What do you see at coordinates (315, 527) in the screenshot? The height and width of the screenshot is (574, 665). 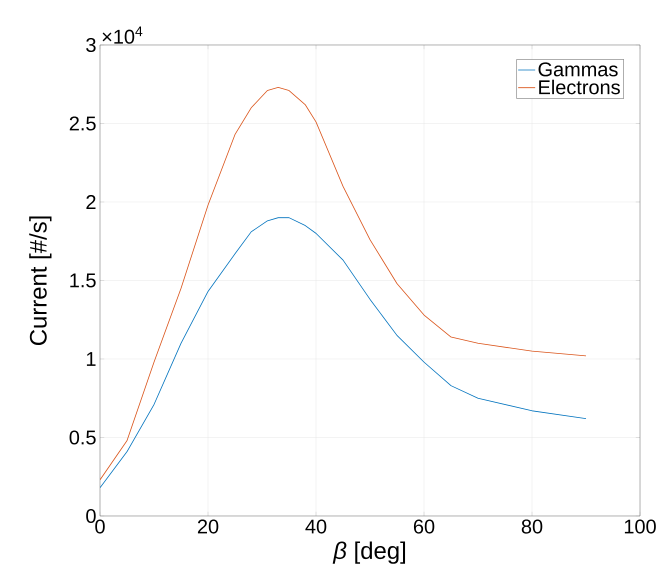 I see `x-tick-label: 40` at bounding box center [315, 527].